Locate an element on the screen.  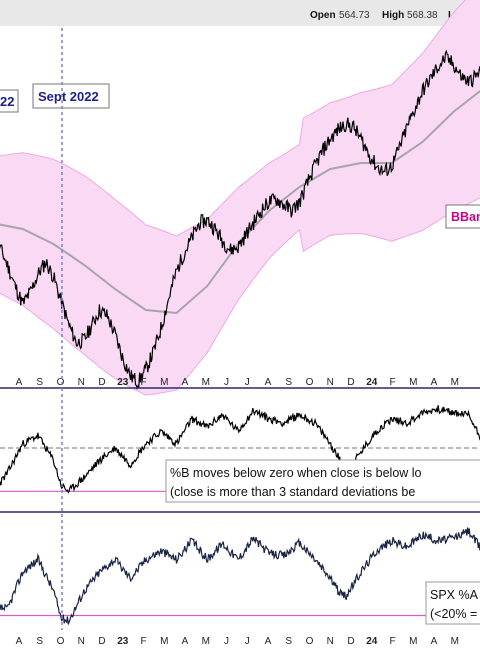
x-tick-label-top: 24 is located at coordinates (372, 382).